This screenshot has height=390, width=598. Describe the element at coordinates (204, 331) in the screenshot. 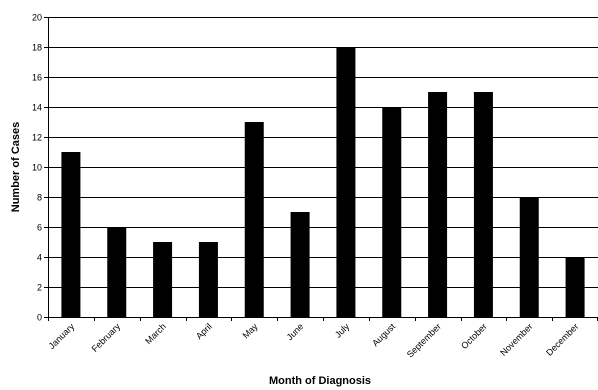

I see `x-tick-label: April` at that location.